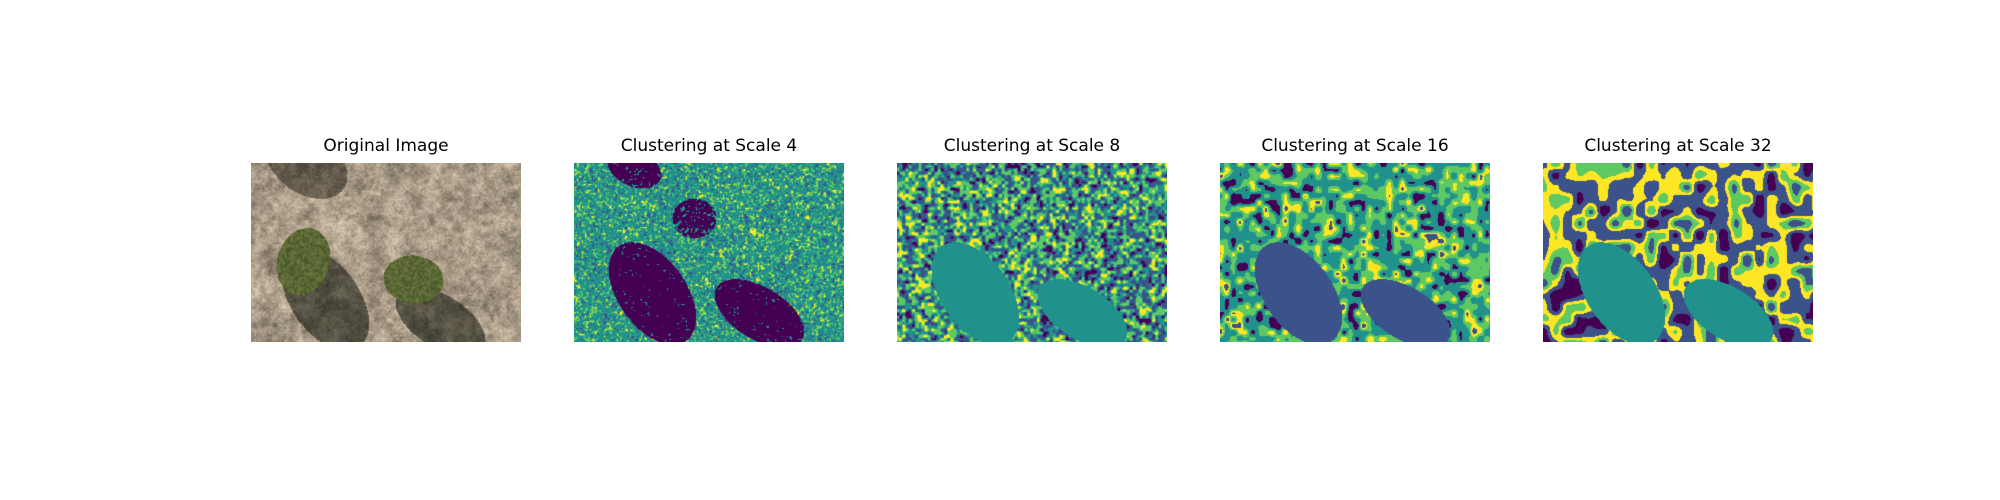 The image size is (2000, 500). I want to click on panel-clustering-scale-8: Clustering at Scale 8, so click(1032, 239).